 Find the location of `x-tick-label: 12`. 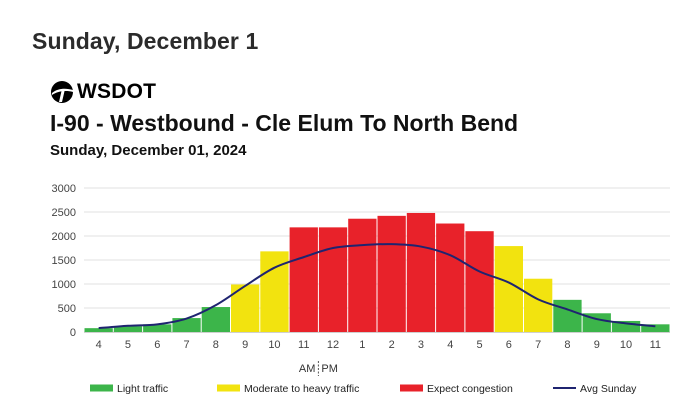

x-tick-label: 12 is located at coordinates (333, 345).